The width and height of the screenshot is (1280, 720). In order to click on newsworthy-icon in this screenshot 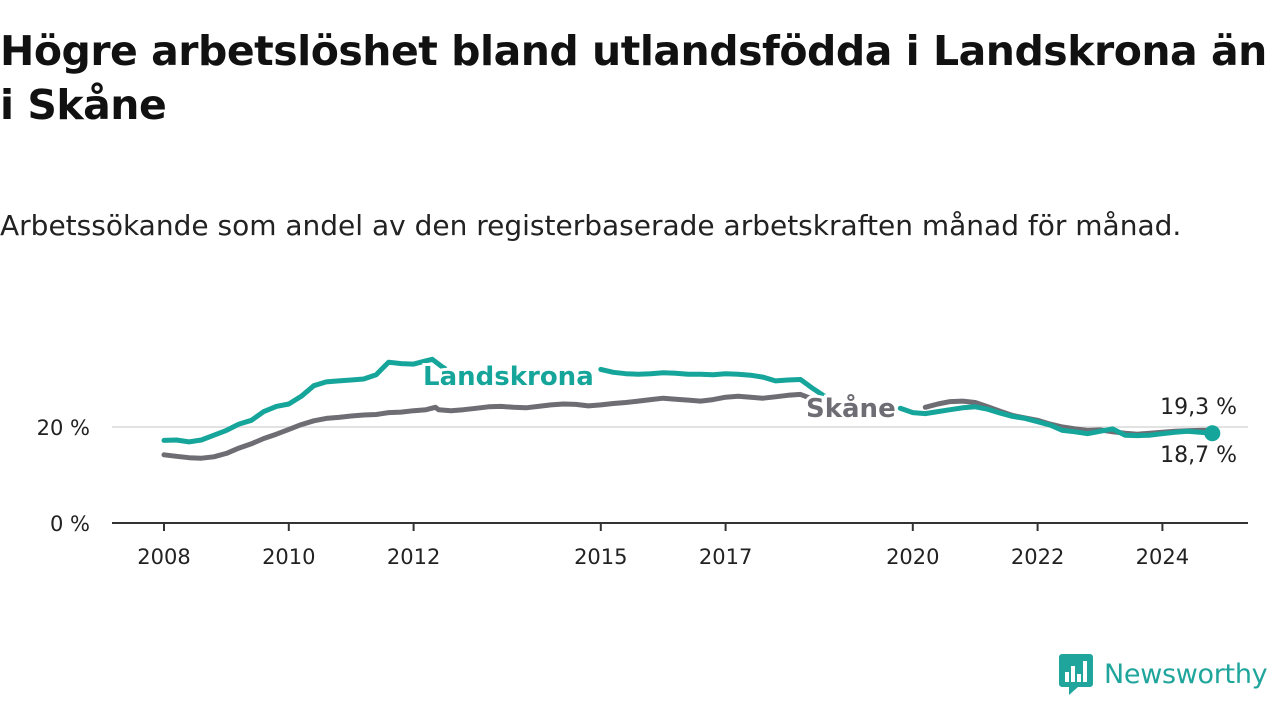, I will do `click(1076, 674)`.